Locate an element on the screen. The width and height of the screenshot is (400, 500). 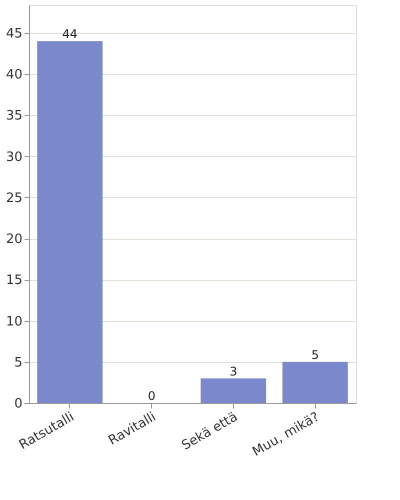
data-label: 5 is located at coordinates (315, 355).